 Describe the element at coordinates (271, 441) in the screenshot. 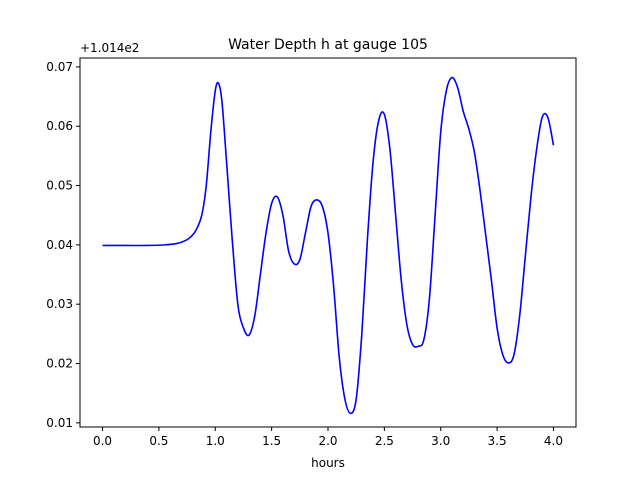

I see `x-tick-label: 1.5` at that location.